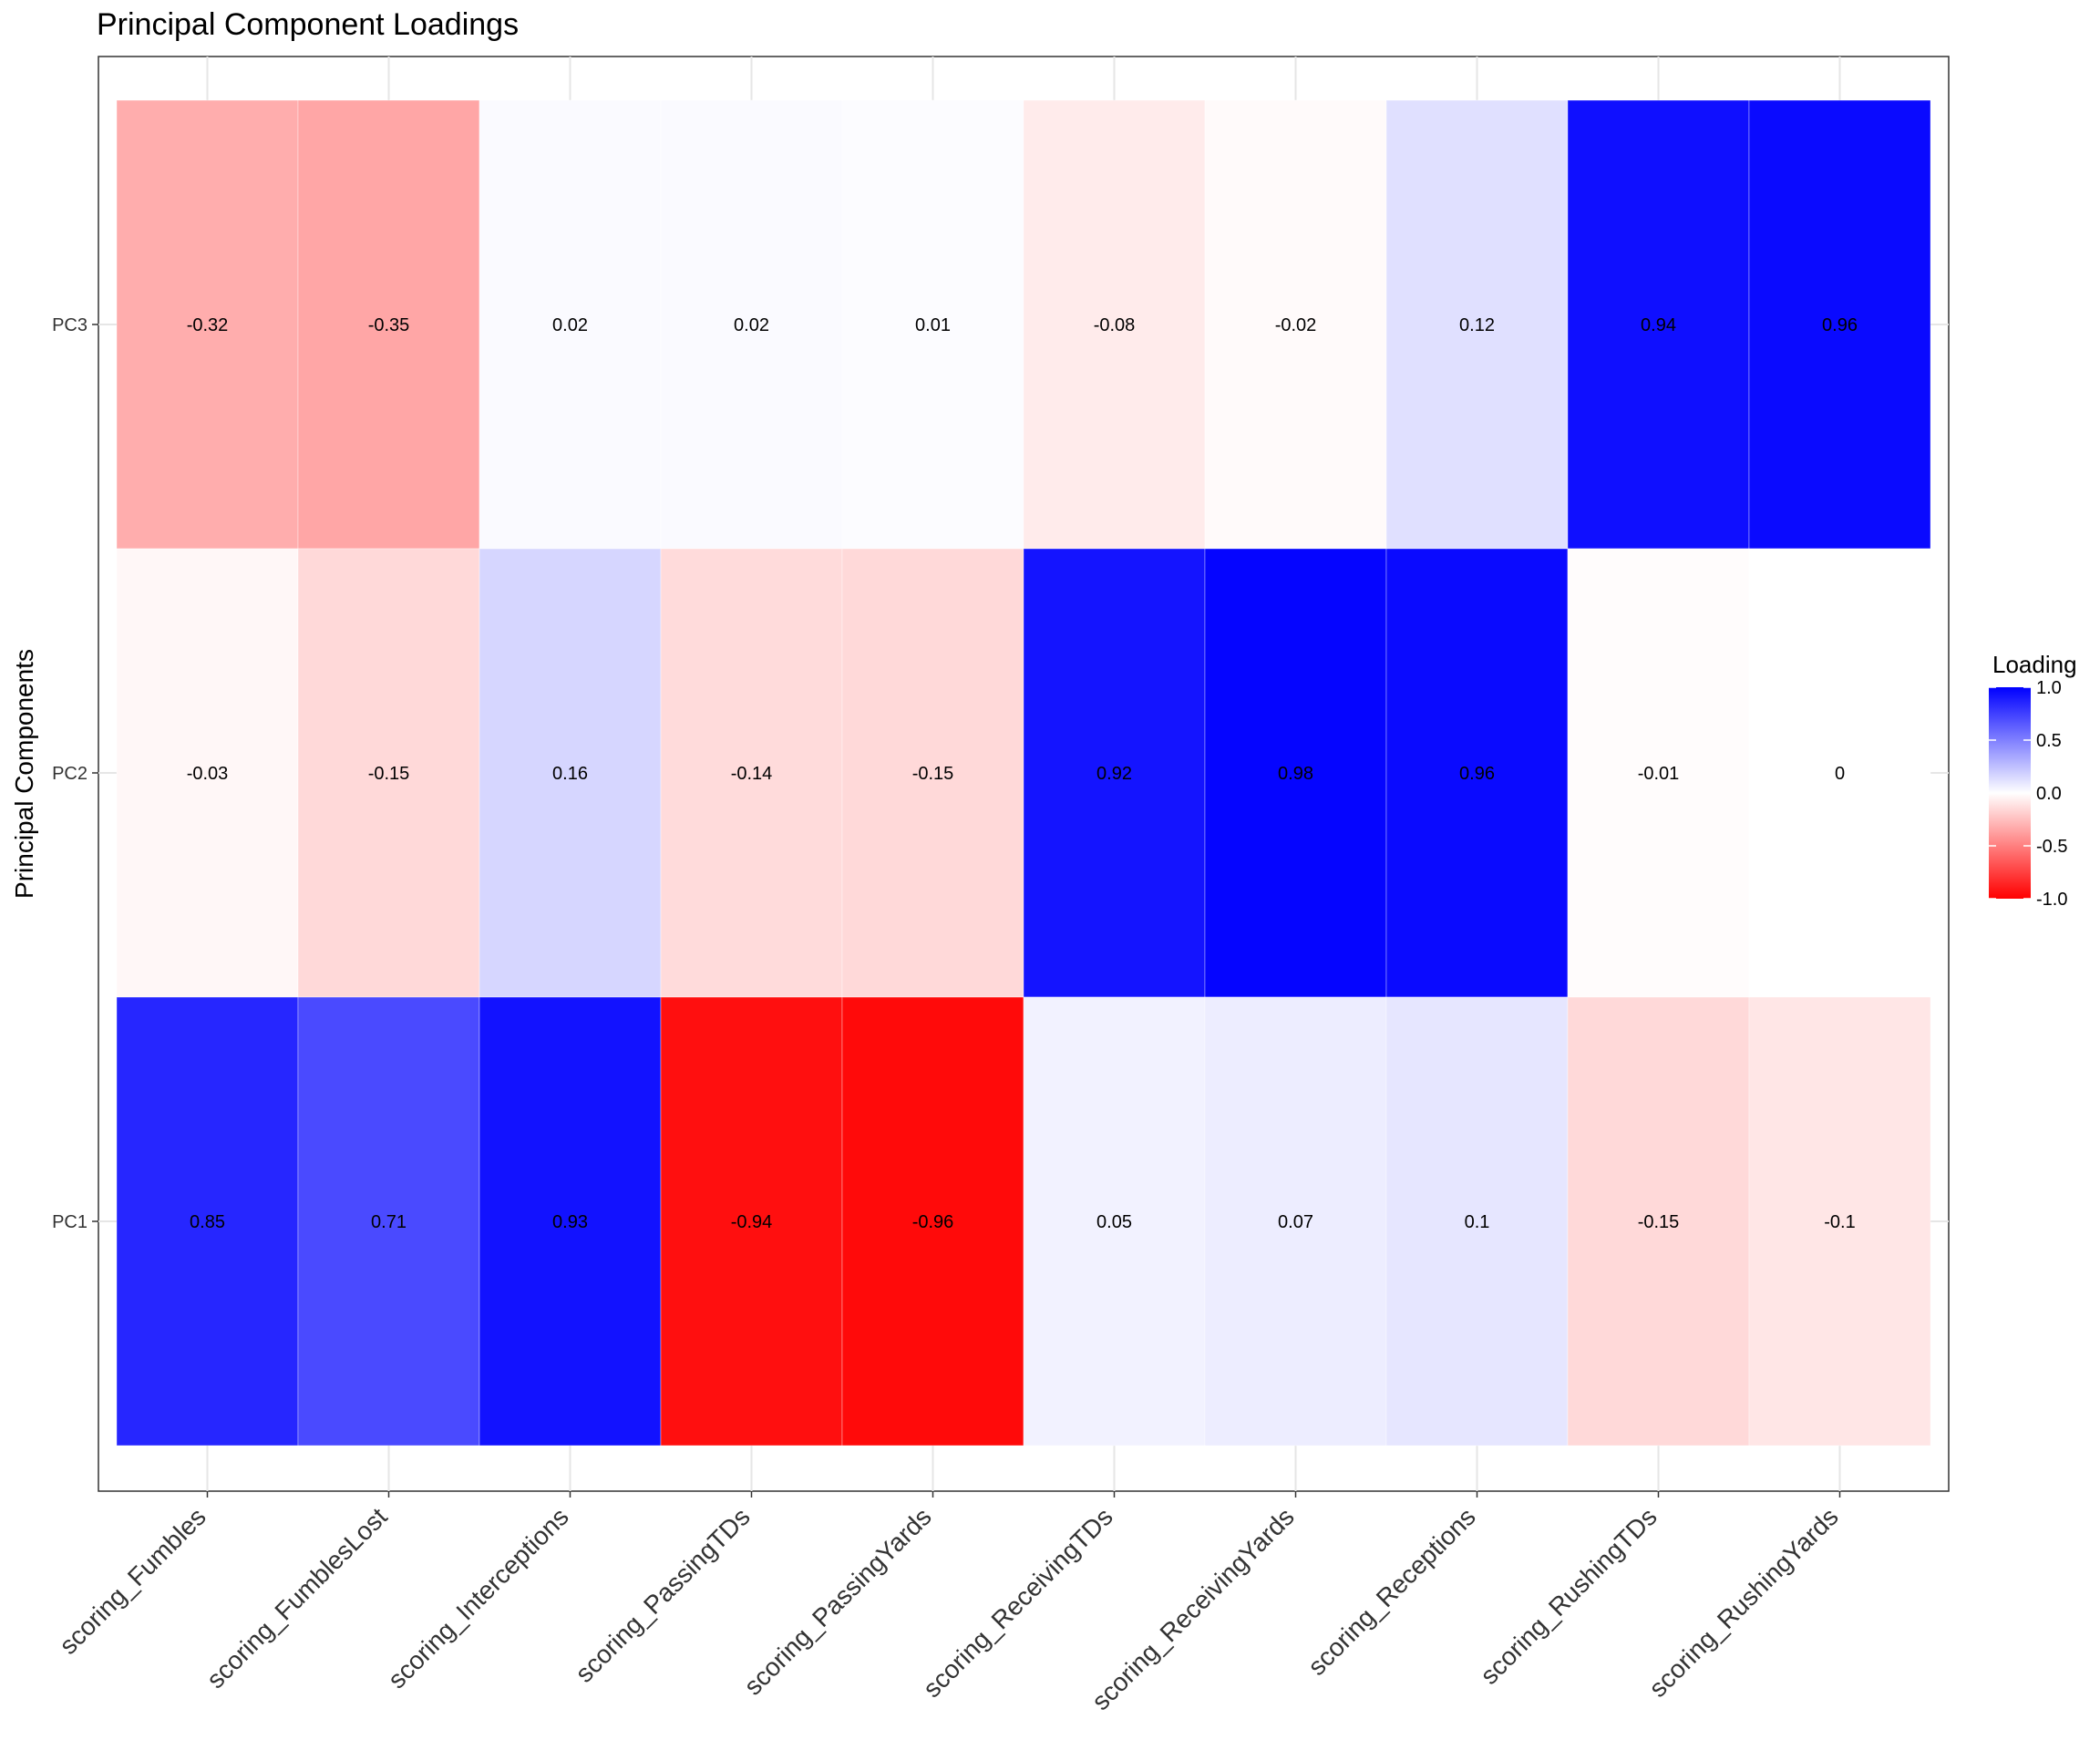  I want to click on cell-label-PC1-scoring_FumblesLost: 0.71, so click(389, 1222).